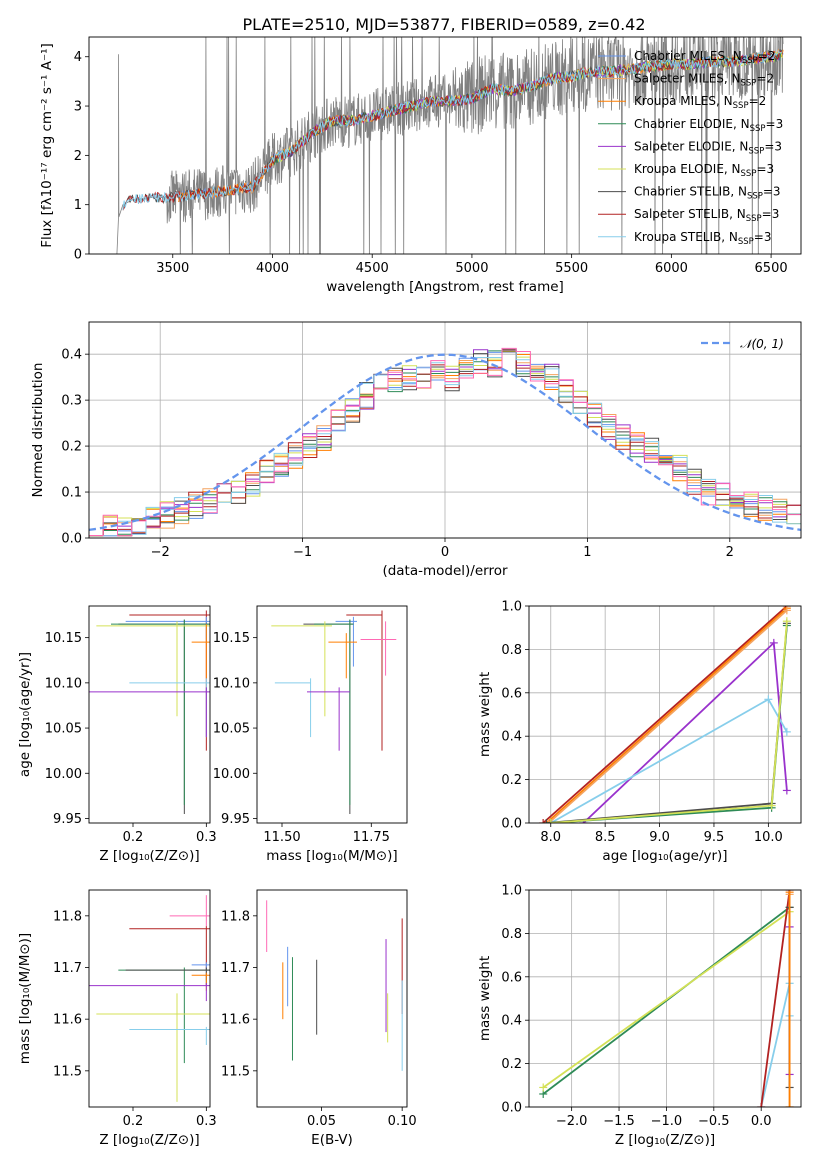  Describe the element at coordinates (511, 607) in the screenshot. I see `y-tick-label: 1.0` at that location.